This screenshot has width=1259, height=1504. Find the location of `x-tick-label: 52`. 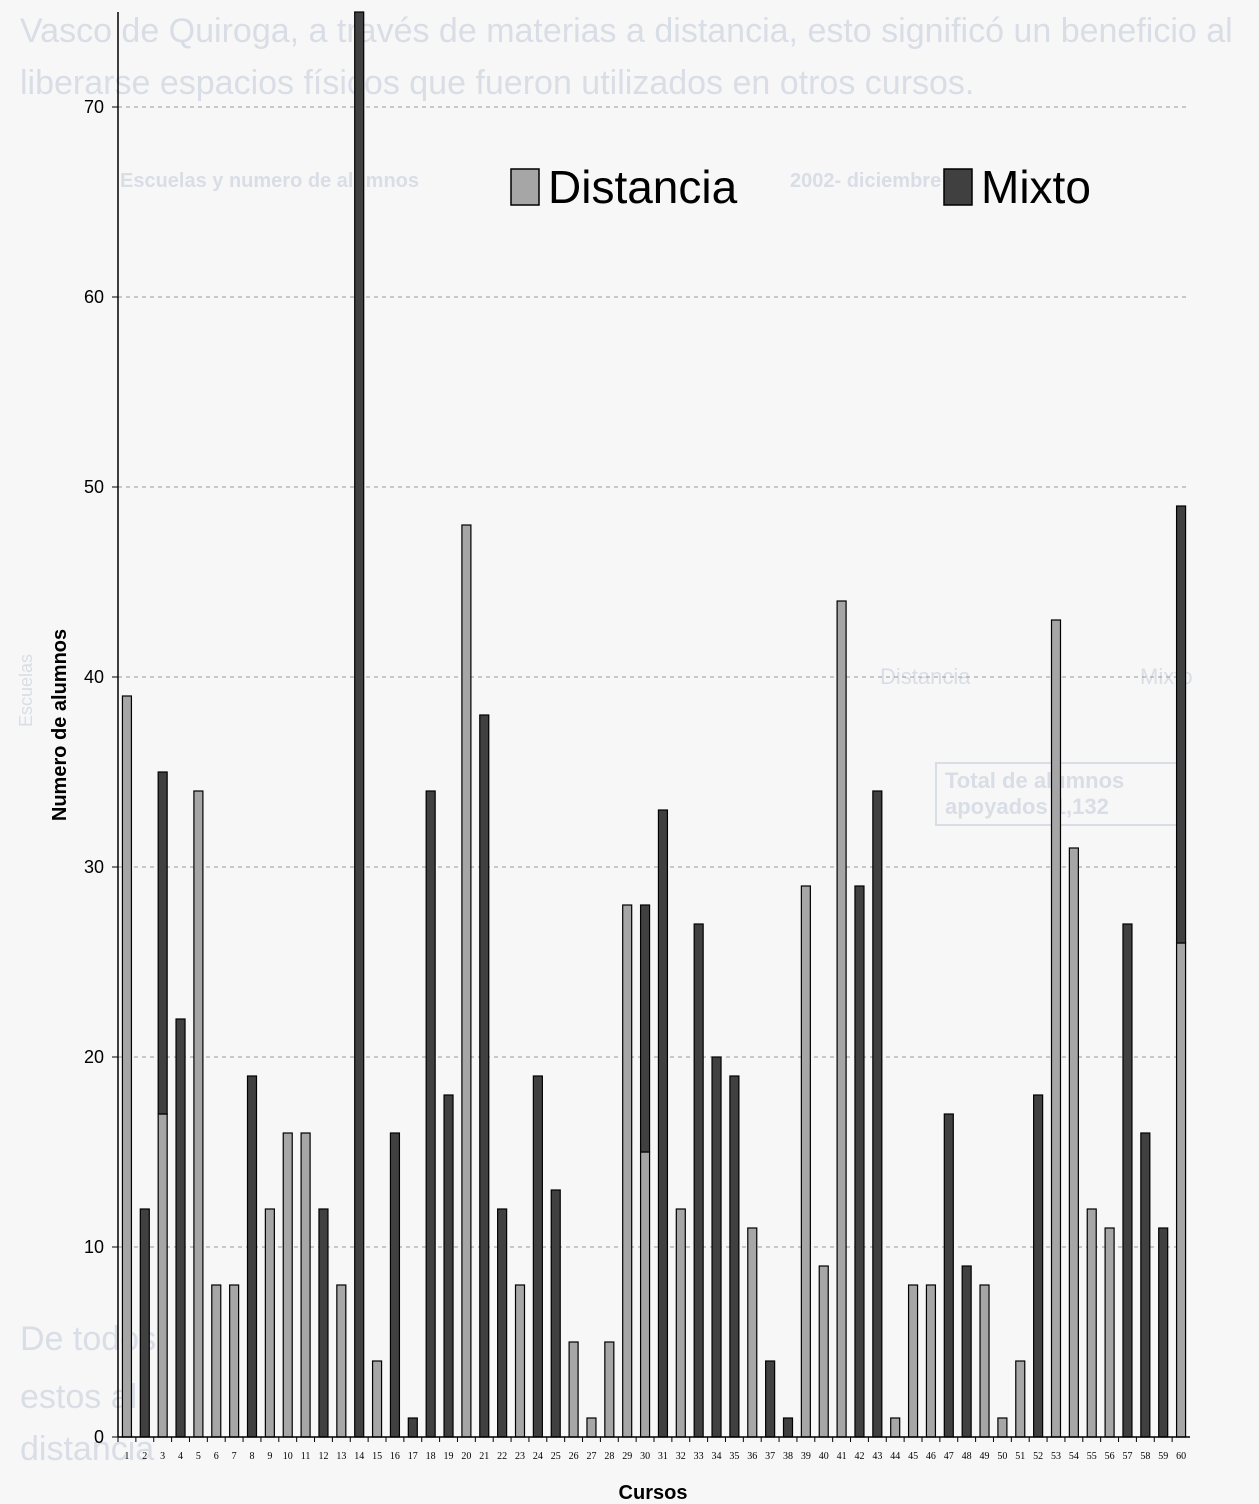

x-tick-label: 52 is located at coordinates (1038, 1456).